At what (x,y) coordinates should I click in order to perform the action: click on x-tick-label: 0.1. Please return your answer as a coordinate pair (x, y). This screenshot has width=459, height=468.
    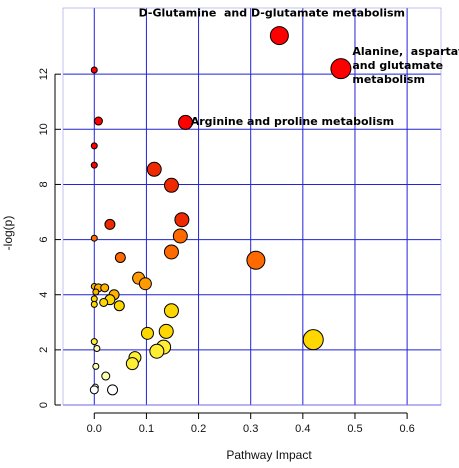
    Looking at the image, I should click on (146, 429).